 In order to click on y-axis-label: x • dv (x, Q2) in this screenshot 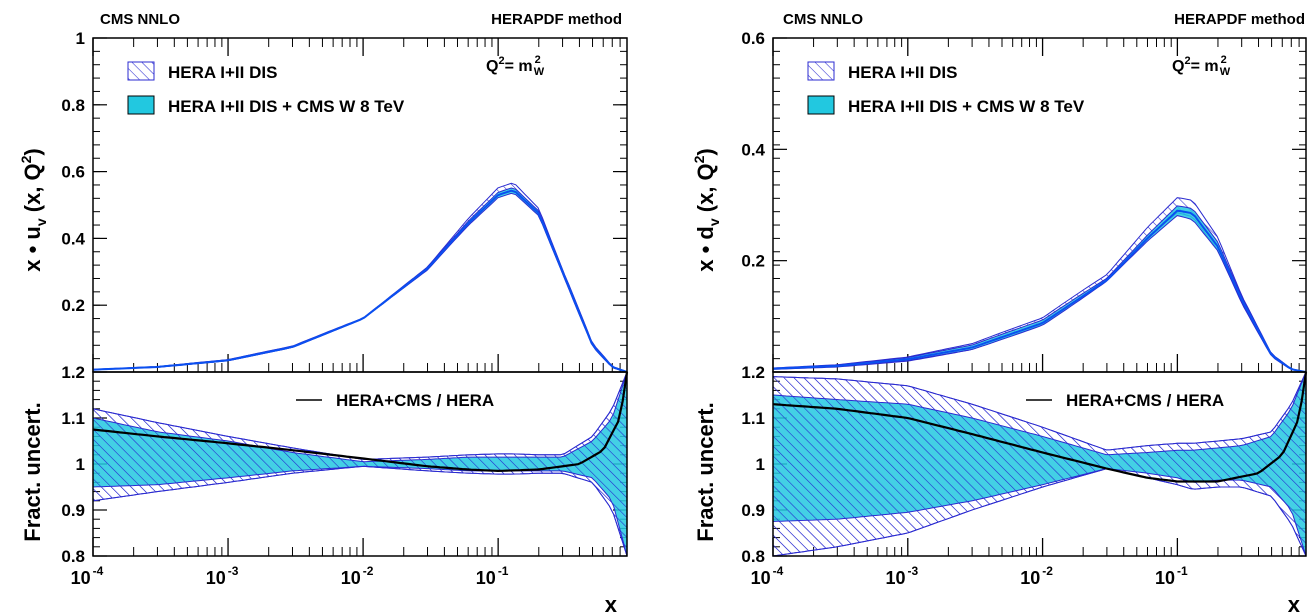, I will do `click(706, 210)`.